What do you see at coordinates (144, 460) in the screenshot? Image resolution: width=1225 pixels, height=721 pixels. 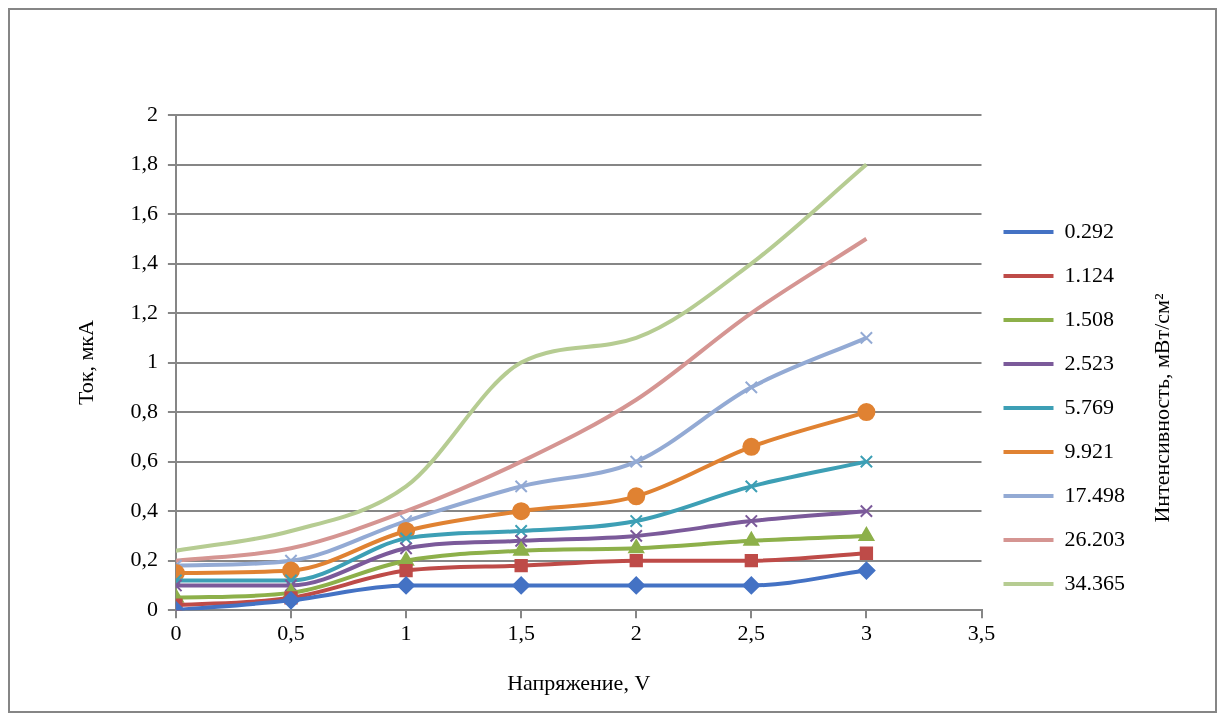 I see `y-tick-label: 0,6` at bounding box center [144, 460].